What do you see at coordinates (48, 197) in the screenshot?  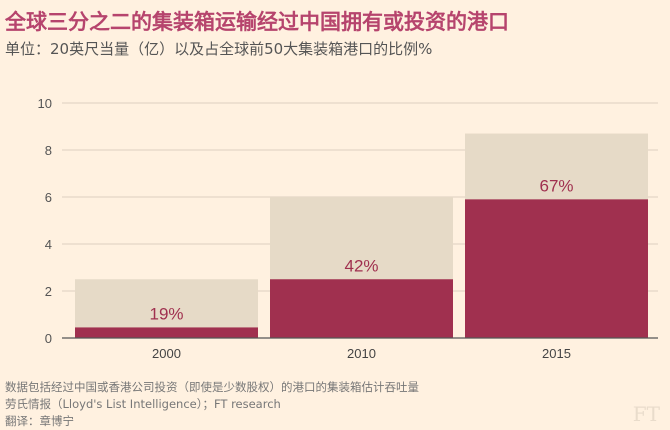 I see `y-tick-label: 6` at bounding box center [48, 197].